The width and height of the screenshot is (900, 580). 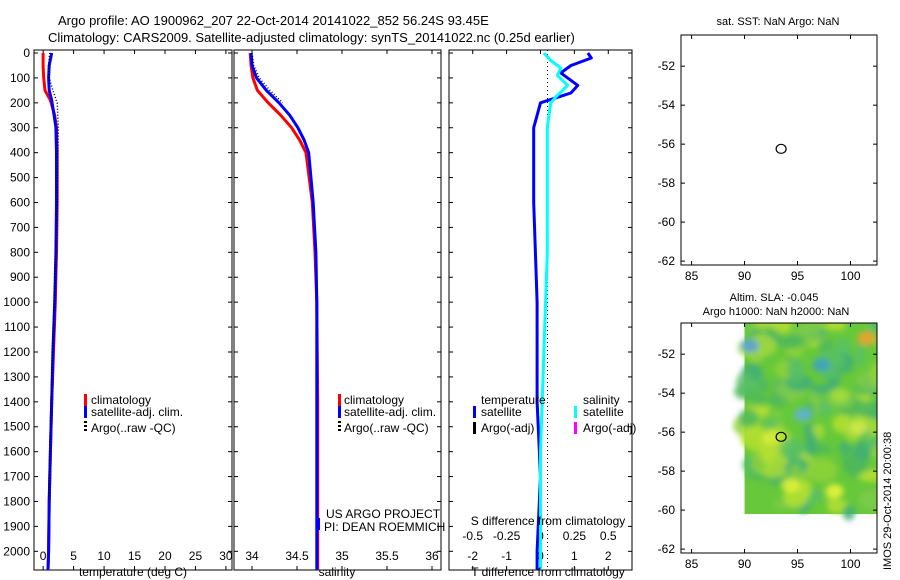 What do you see at coordinates (667, 549) in the screenshot?
I see `map-y-tick-label: -62` at bounding box center [667, 549].